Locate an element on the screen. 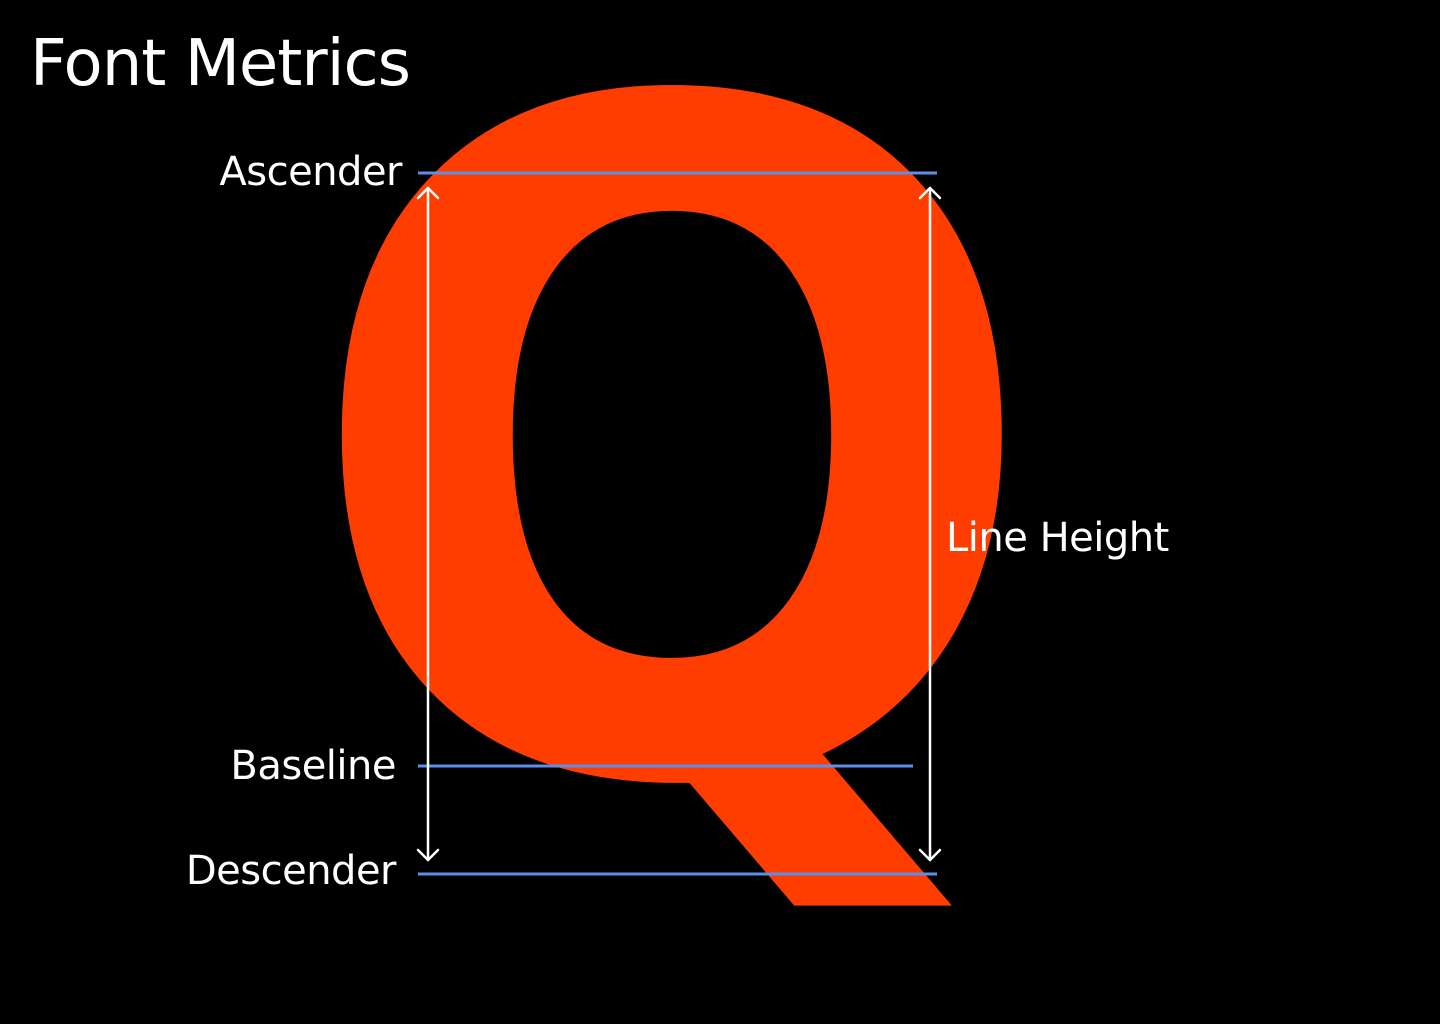  page-title: Font Metrics is located at coordinates (220, 64).